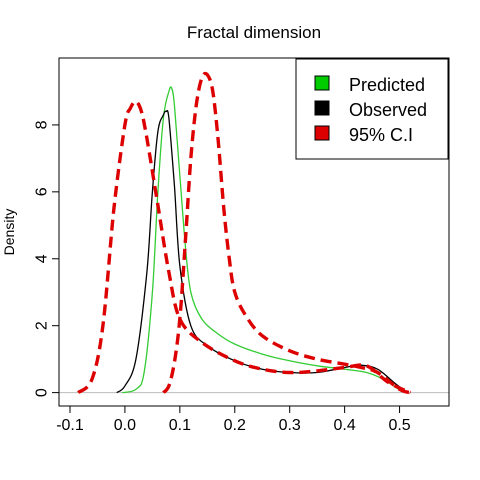  Describe the element at coordinates (254, 32) in the screenshot. I see `chart-title: Fractal dimension` at that location.